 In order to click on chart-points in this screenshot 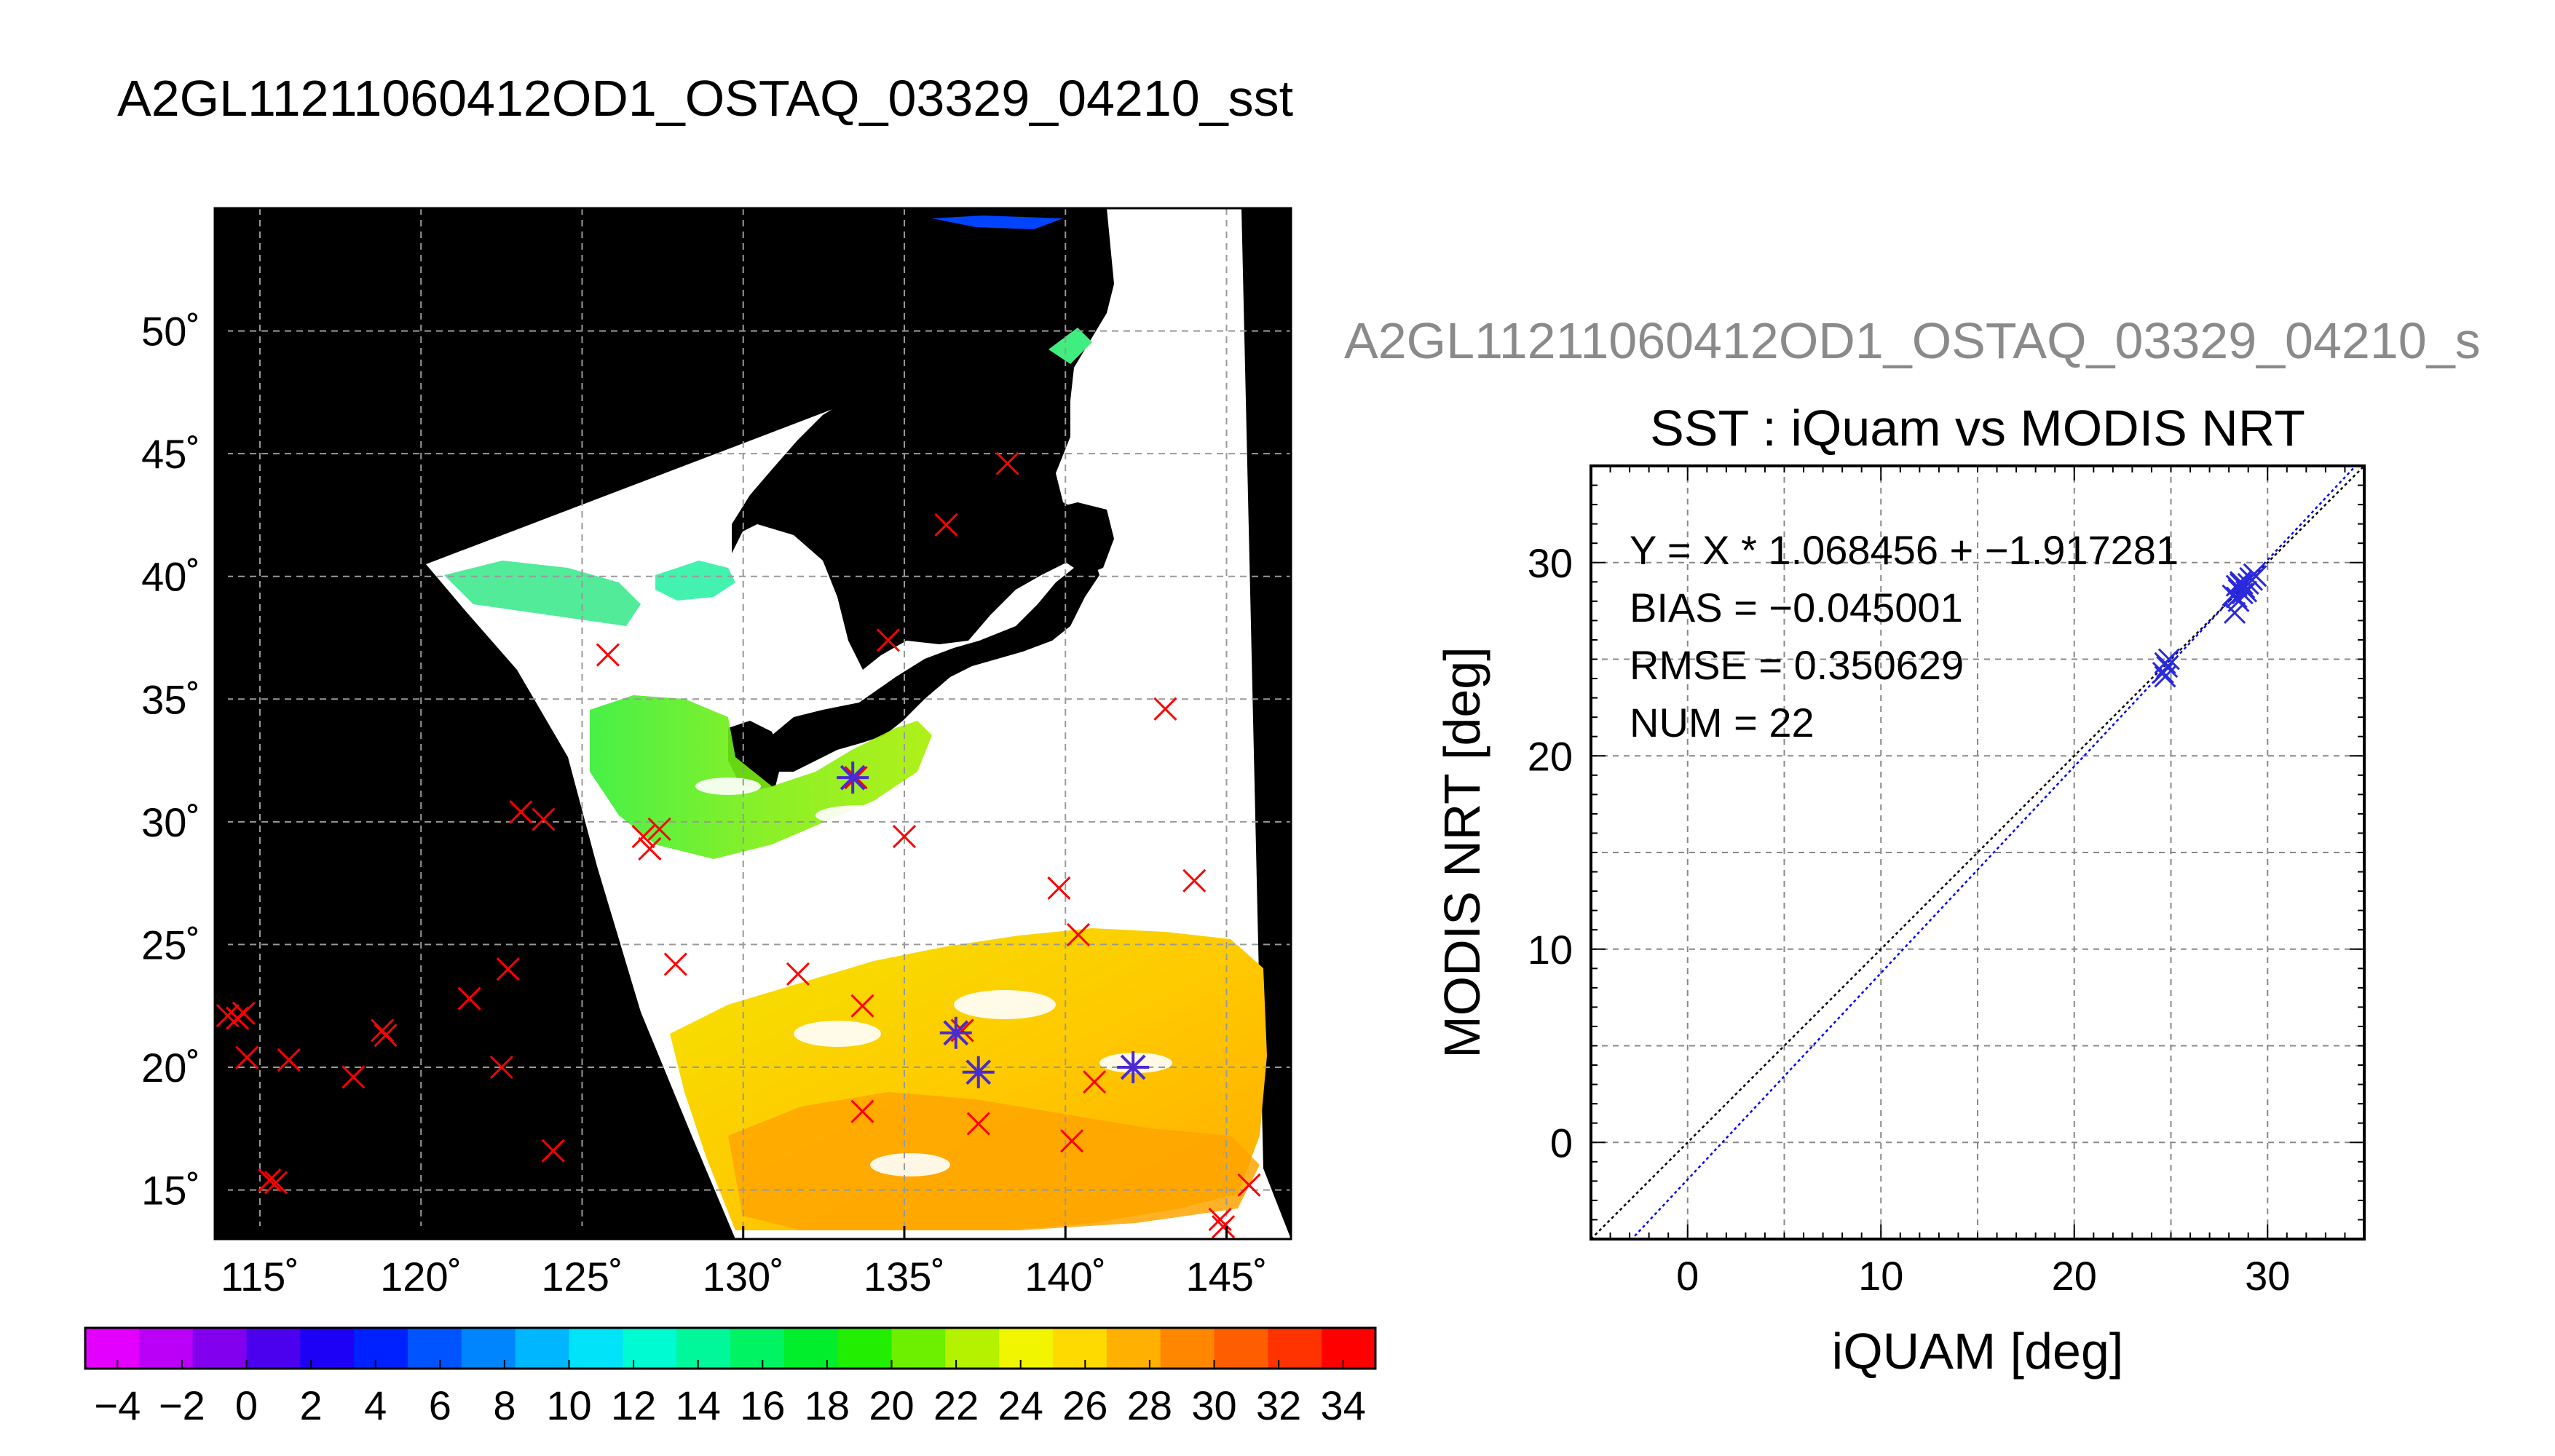, I will do `click(2209, 625)`.